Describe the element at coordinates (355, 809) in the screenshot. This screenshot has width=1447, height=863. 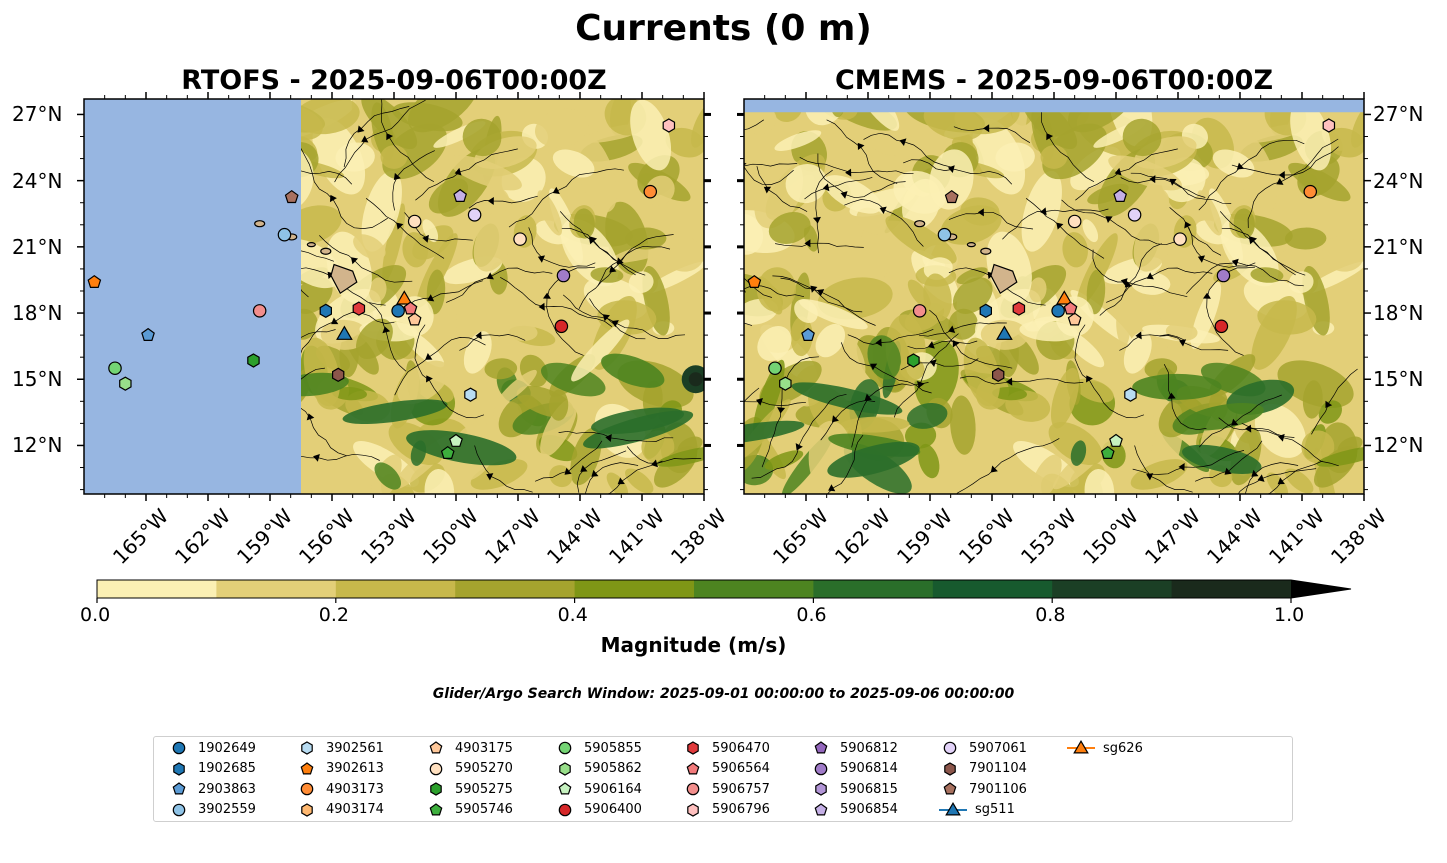
I see `legend-label: 4903174` at that location.